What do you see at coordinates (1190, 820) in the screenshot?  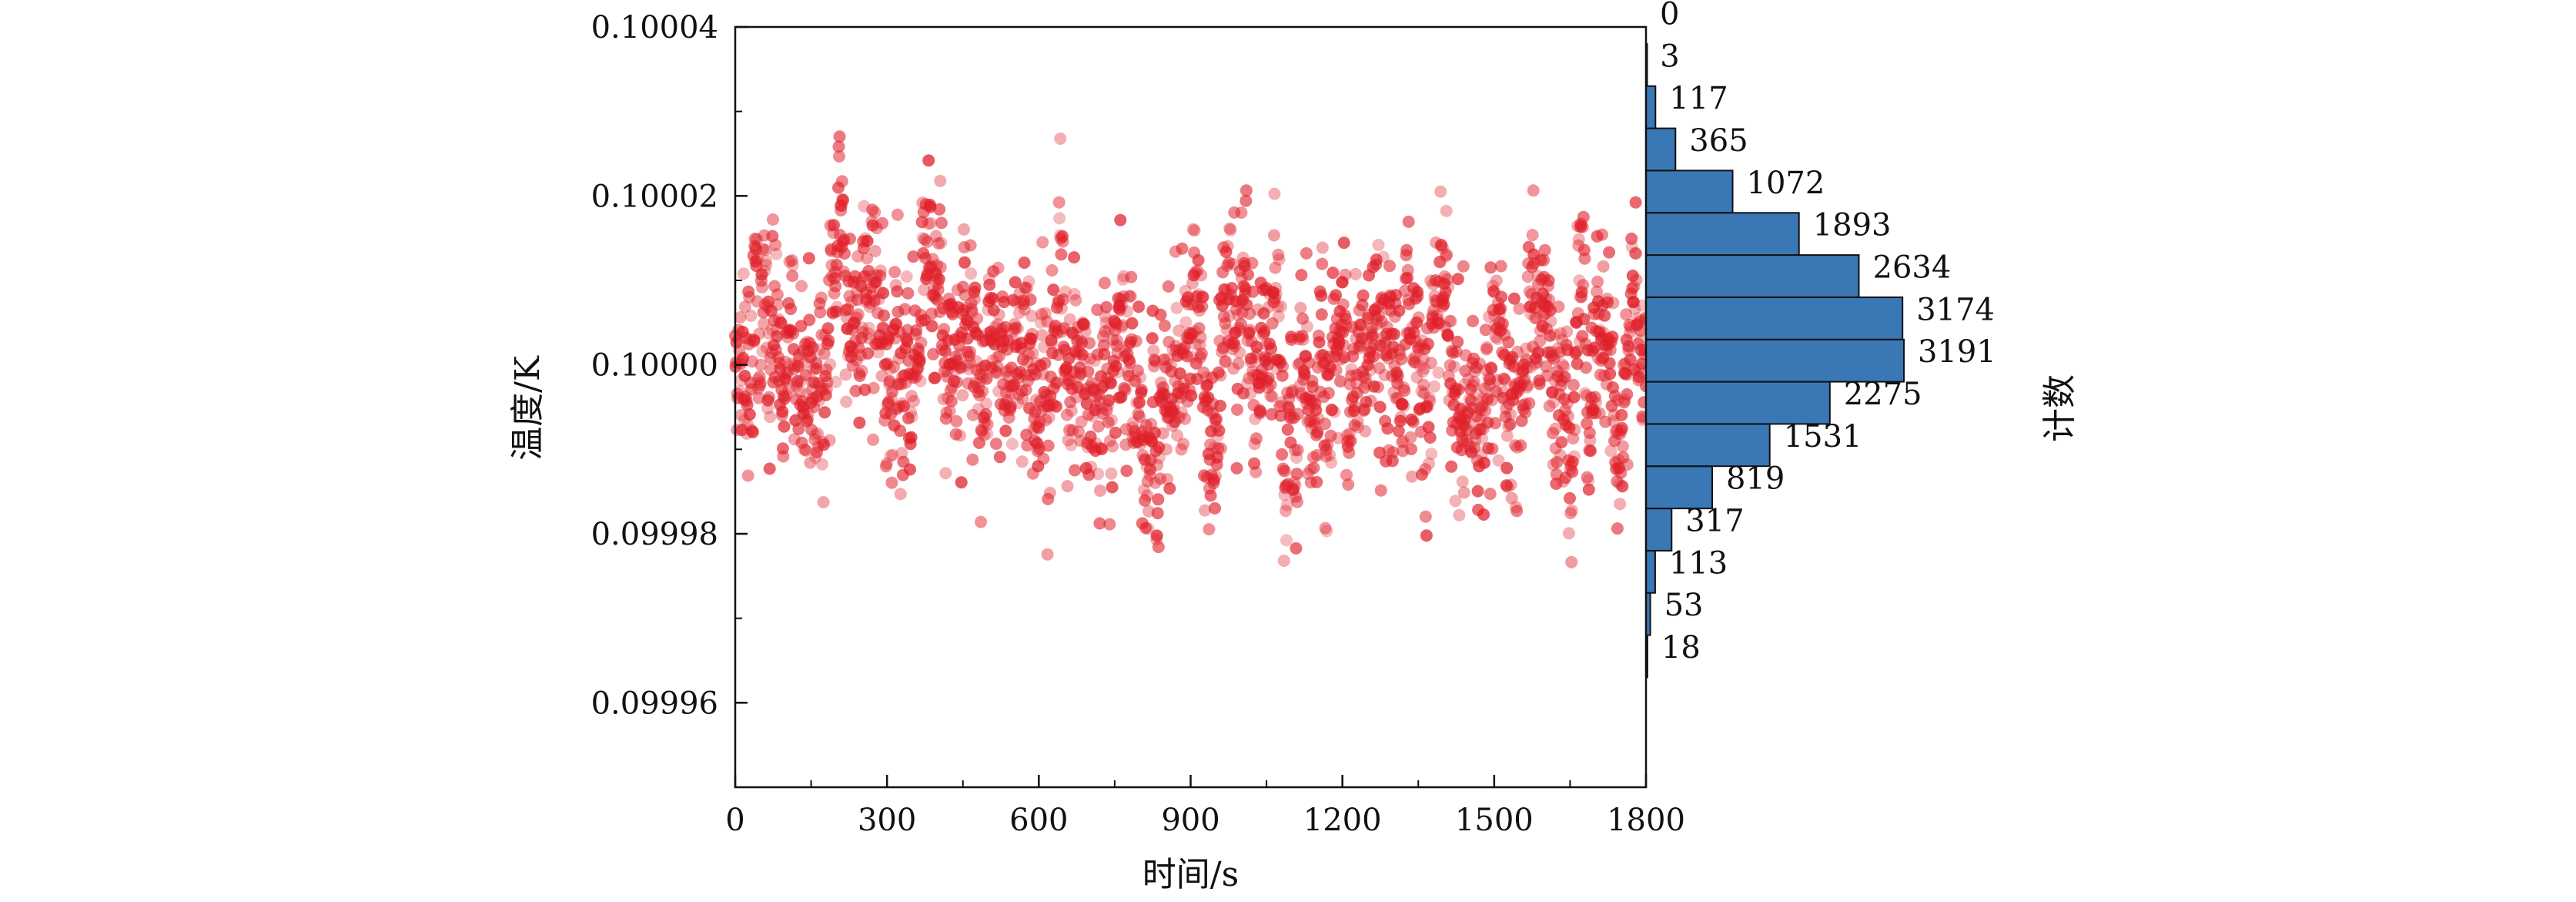 I see `x-tick-label: 900` at bounding box center [1190, 820].